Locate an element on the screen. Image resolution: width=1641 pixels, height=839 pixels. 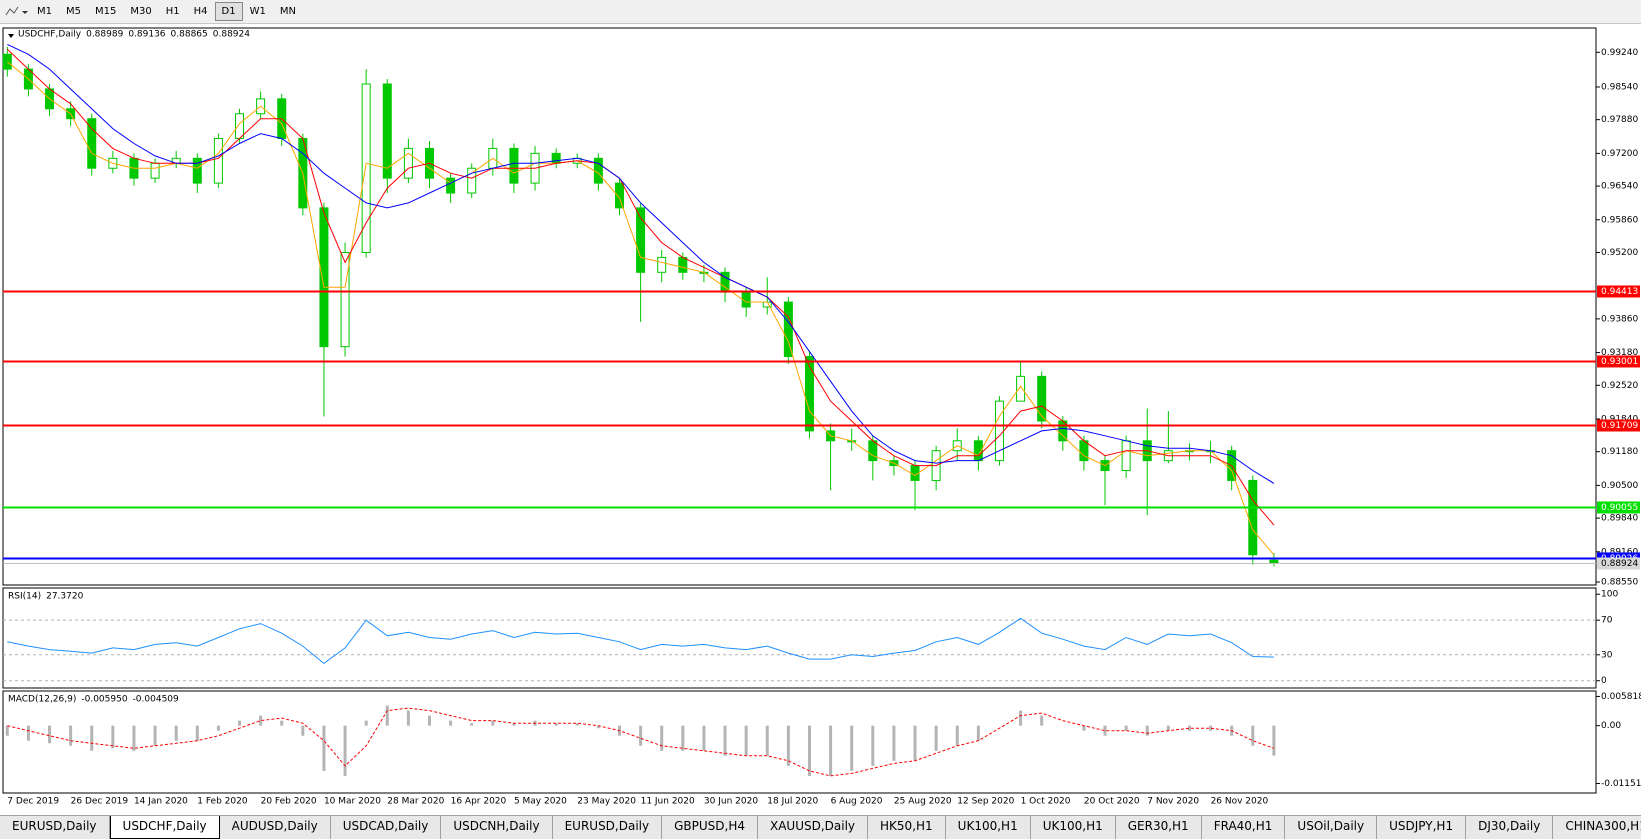
y-tick-label: 0.89160 is located at coordinates (1619, 552).